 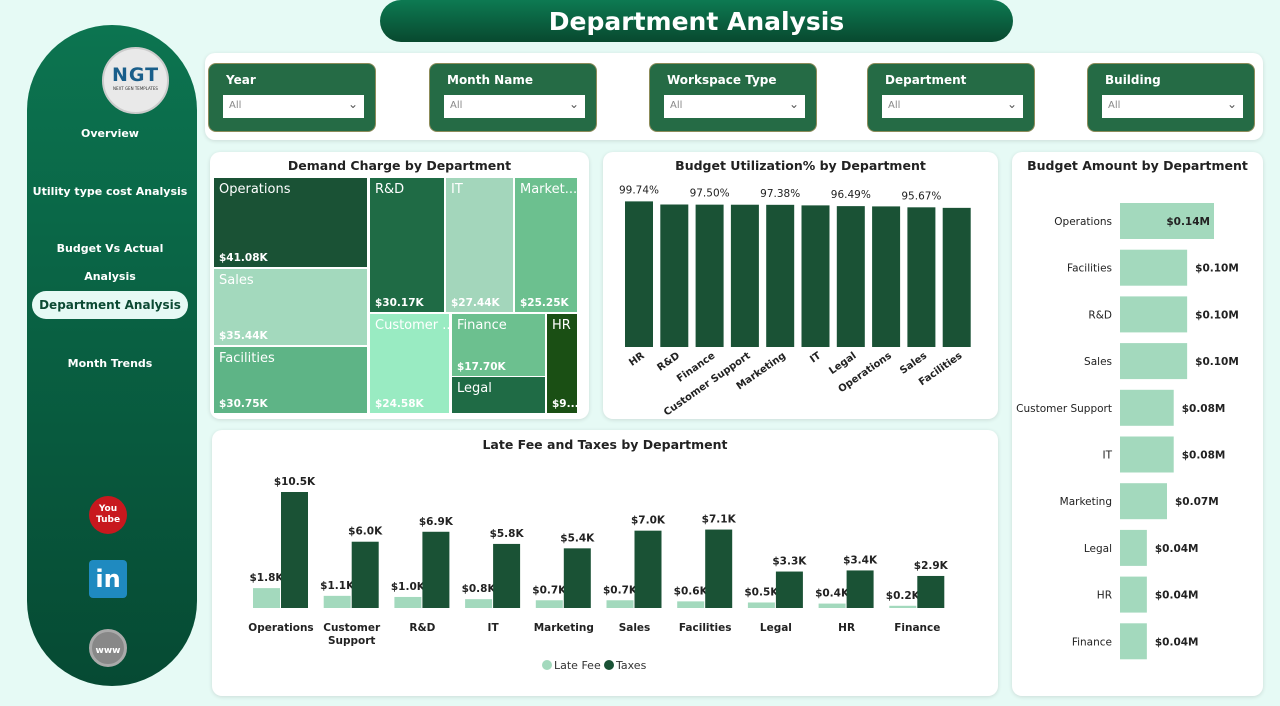 What do you see at coordinates (351, 641) in the screenshot?
I see `x-tick-label: Support` at bounding box center [351, 641].